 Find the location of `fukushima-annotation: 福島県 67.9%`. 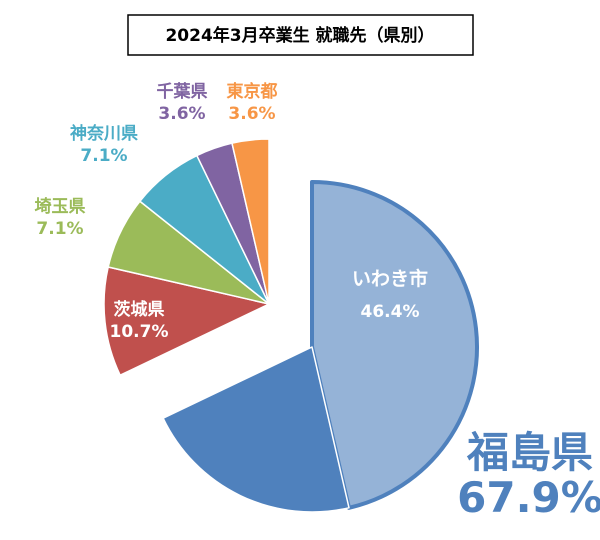

fukushima-annotation: 福島県 67.9% is located at coordinates (528, 475).